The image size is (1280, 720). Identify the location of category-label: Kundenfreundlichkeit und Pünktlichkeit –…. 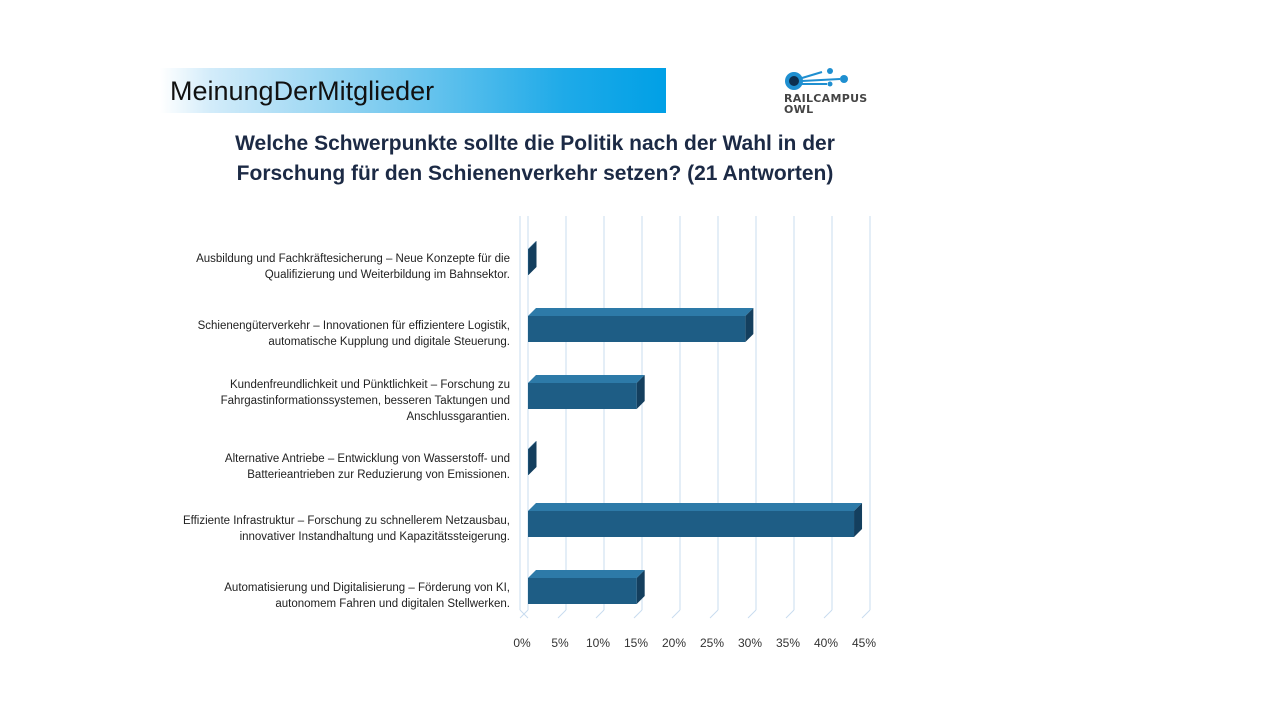
(325, 401).